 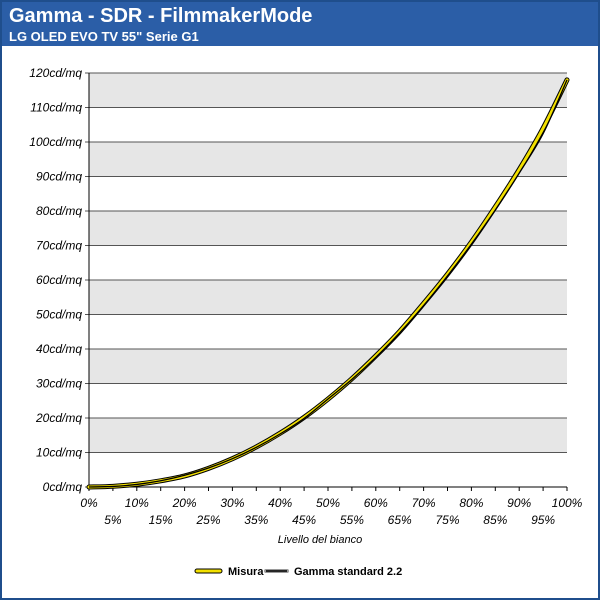 I want to click on y-tick-label: 60cd/mq, so click(x=59, y=280).